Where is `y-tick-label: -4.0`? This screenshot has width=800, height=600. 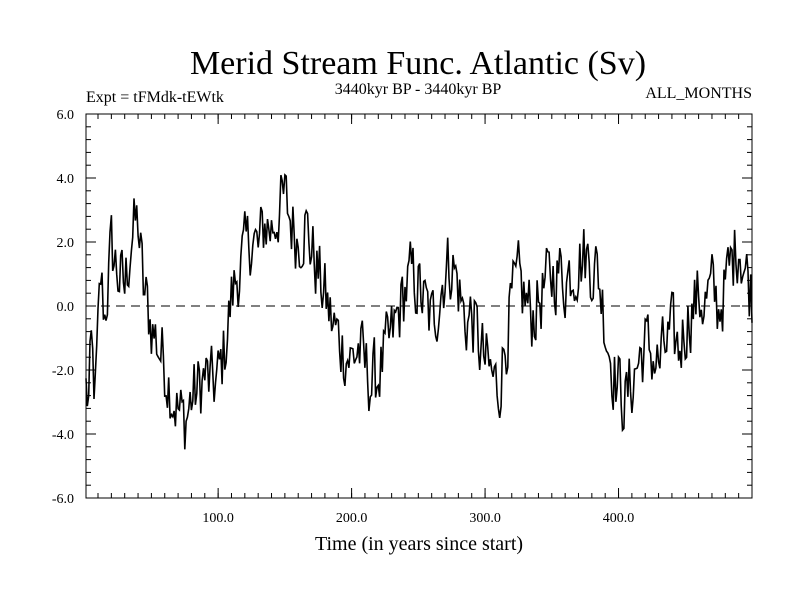
y-tick-label: -4.0 is located at coordinates (63, 435).